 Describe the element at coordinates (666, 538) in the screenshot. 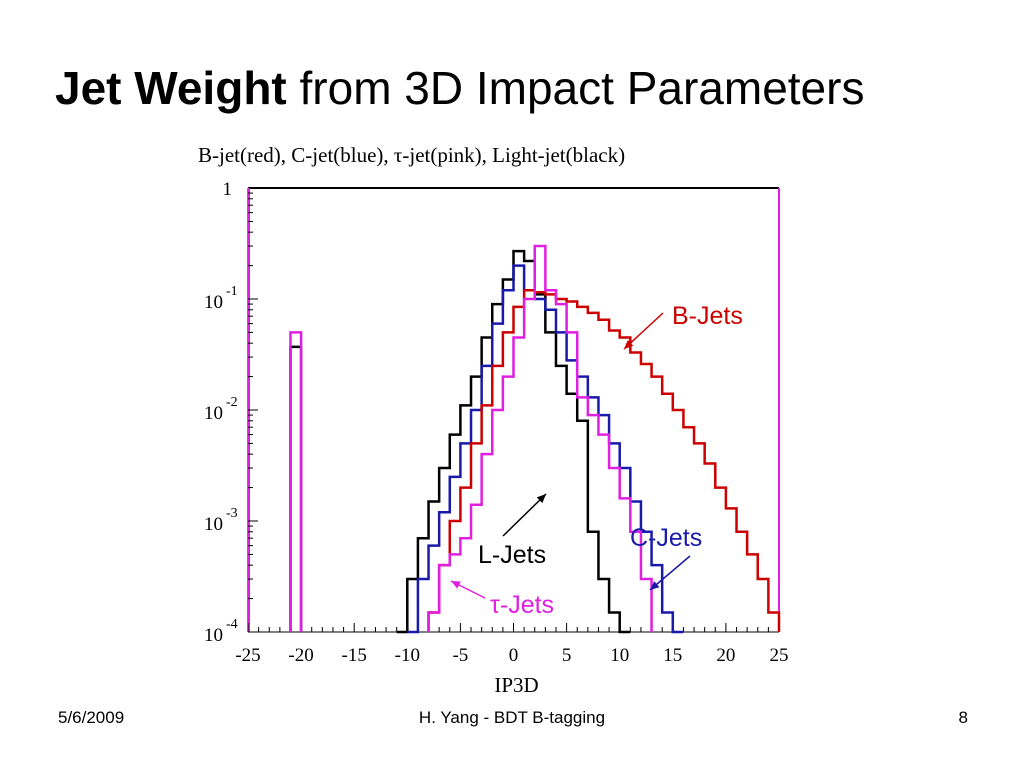

I see `annotation-label: C-Jets` at that location.